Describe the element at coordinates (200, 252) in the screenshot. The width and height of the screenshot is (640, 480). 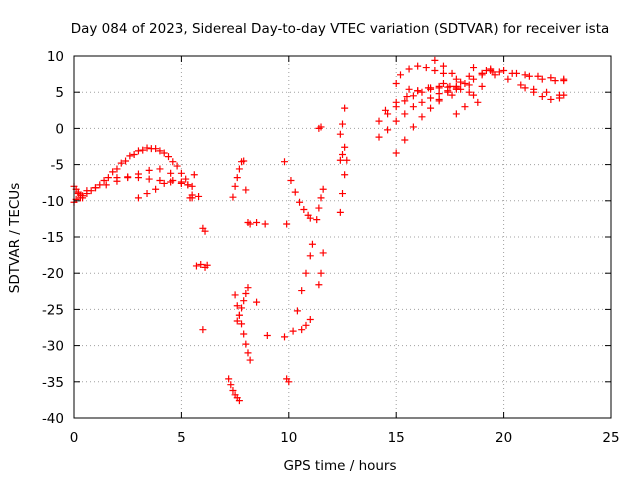
I see `series-scatter-6h` at that location.